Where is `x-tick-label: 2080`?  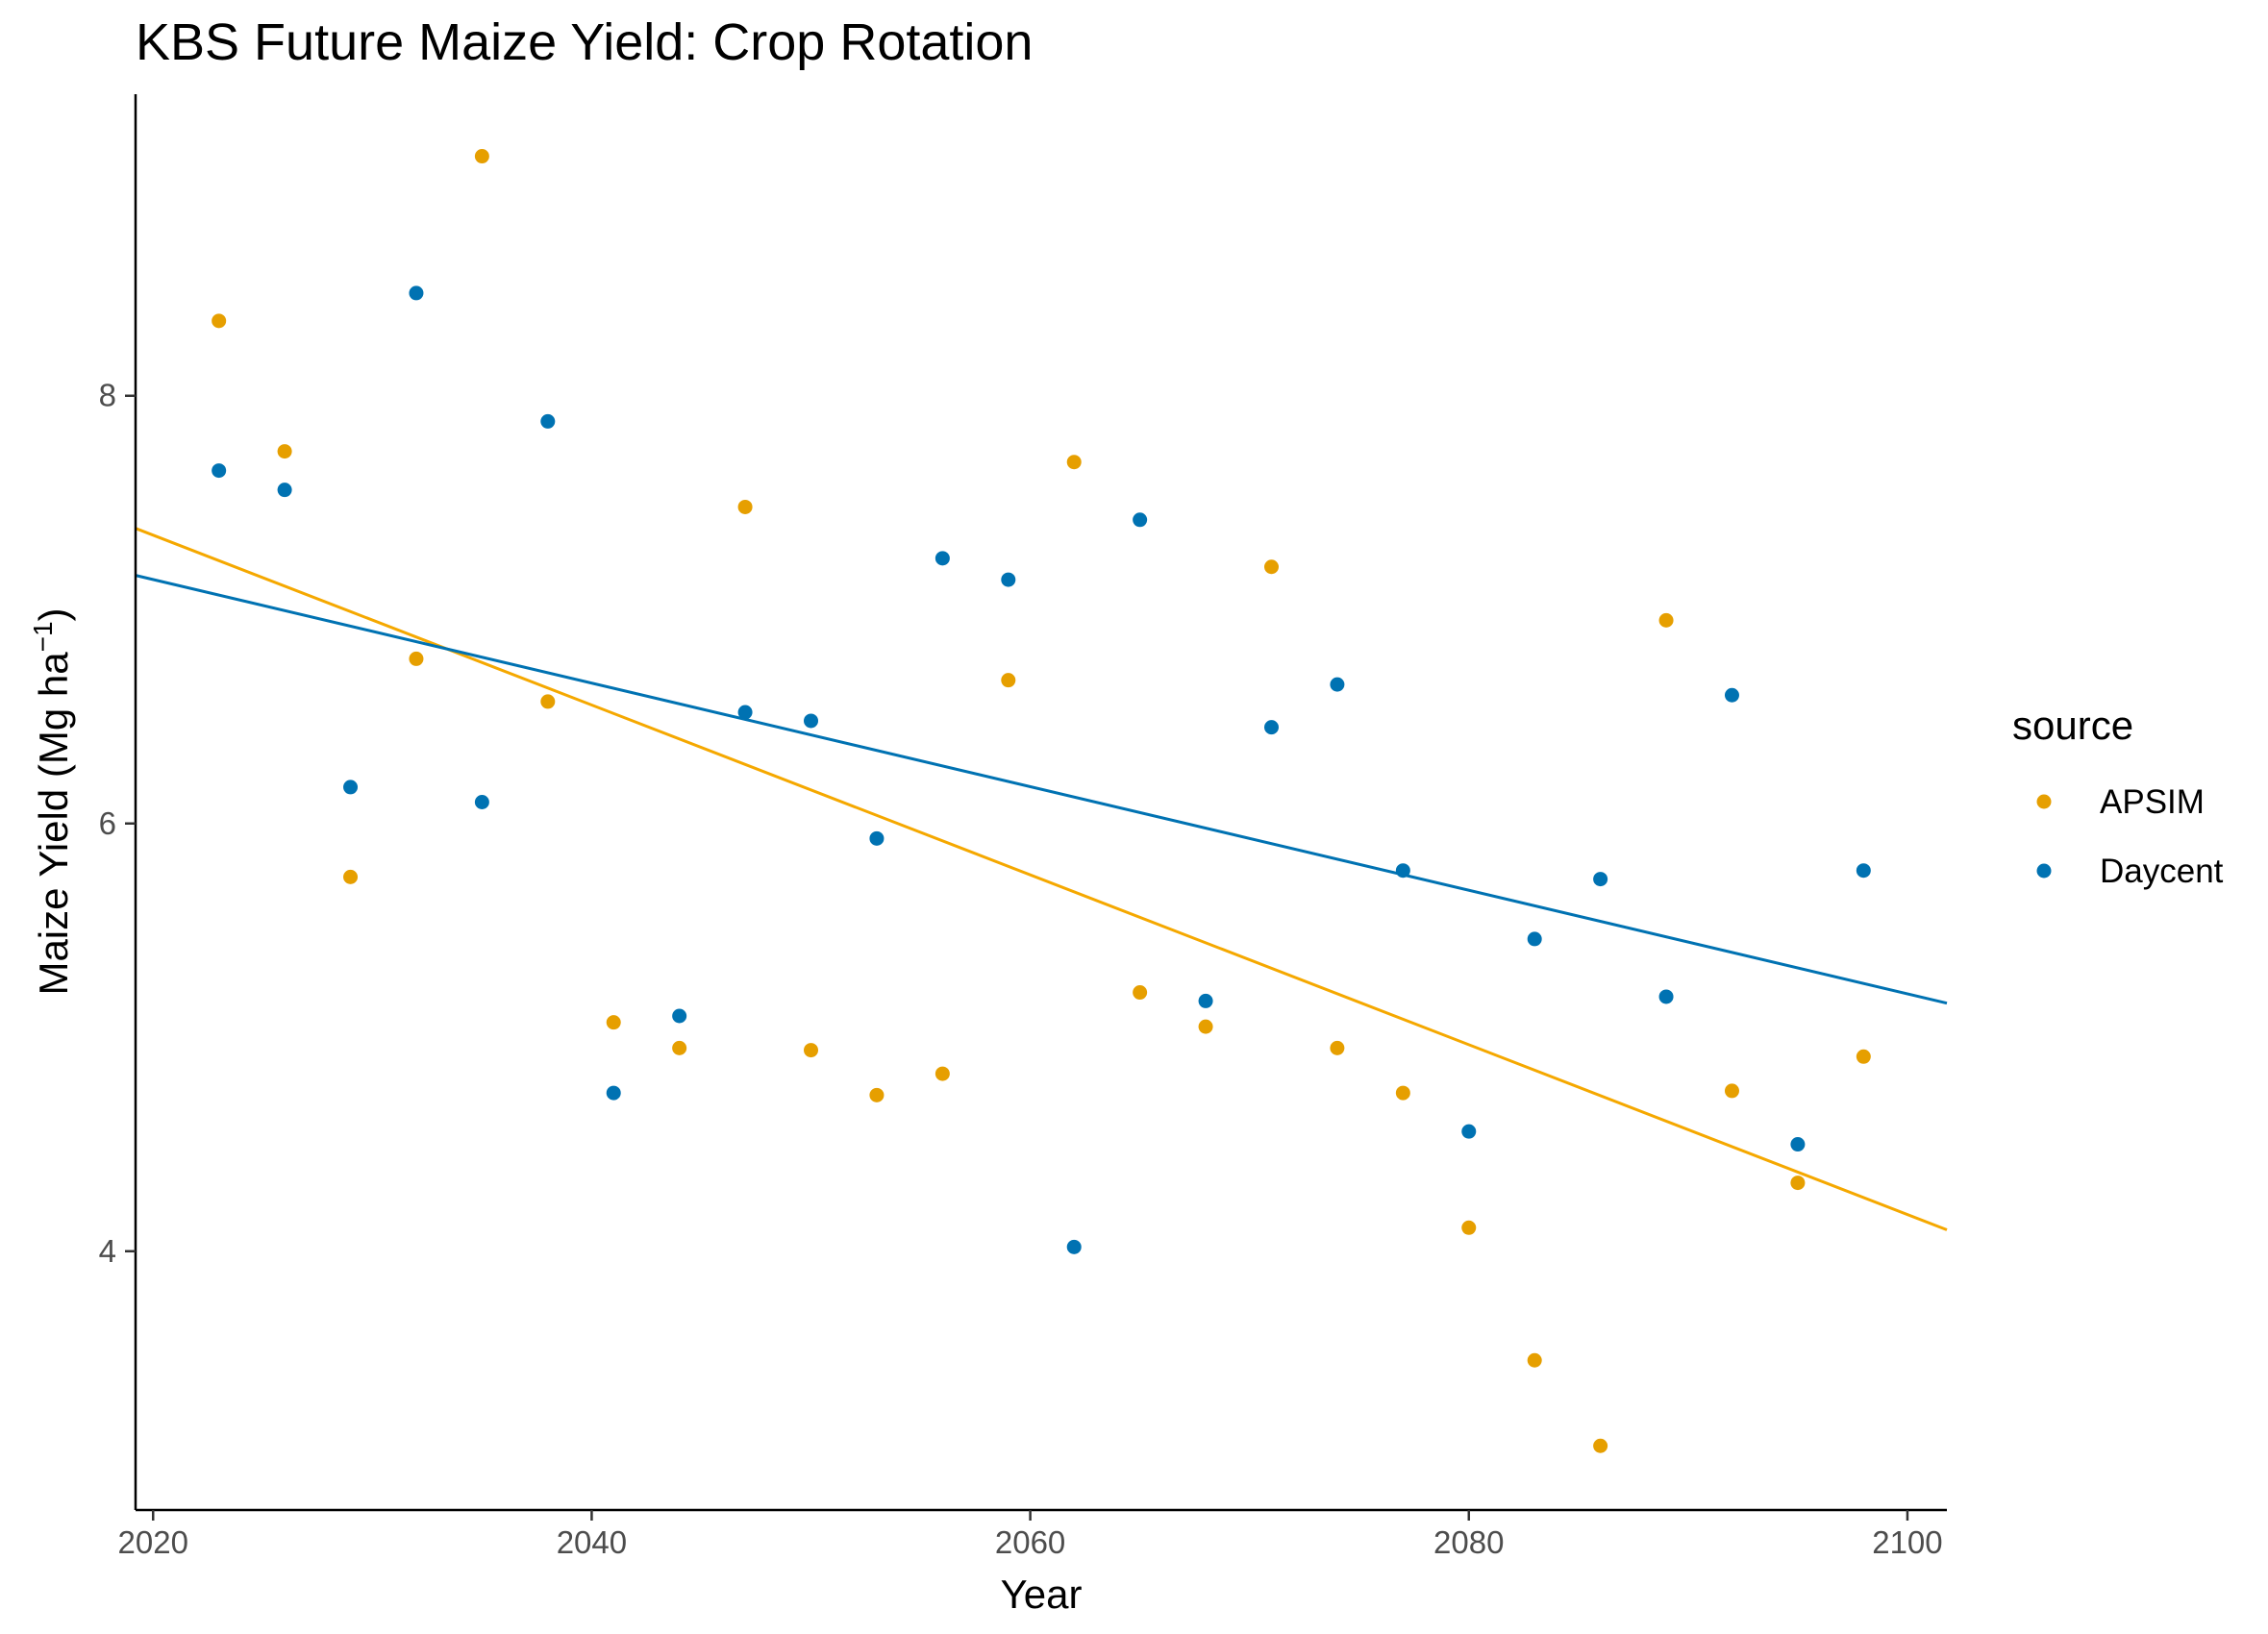 x-tick-label: 2080 is located at coordinates (1468, 1542).